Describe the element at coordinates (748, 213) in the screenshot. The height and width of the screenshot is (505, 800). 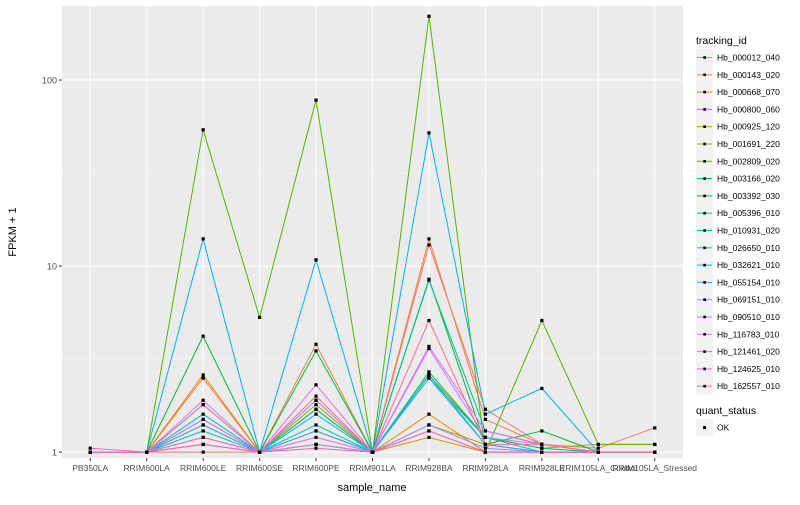
I see `legend-label: Hb_005396_010` at that location.